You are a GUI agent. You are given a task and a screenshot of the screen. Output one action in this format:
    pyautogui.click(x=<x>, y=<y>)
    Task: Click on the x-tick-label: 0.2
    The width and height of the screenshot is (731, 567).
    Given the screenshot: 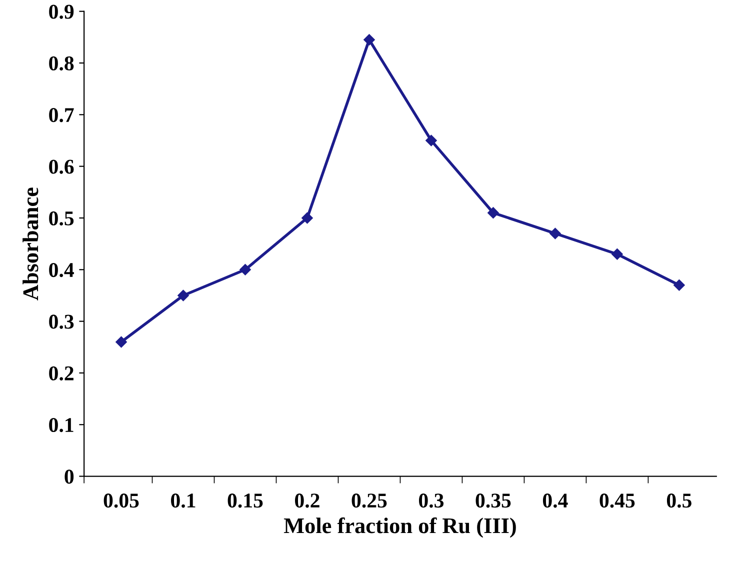 What is the action you would take?
    pyautogui.click(x=307, y=501)
    